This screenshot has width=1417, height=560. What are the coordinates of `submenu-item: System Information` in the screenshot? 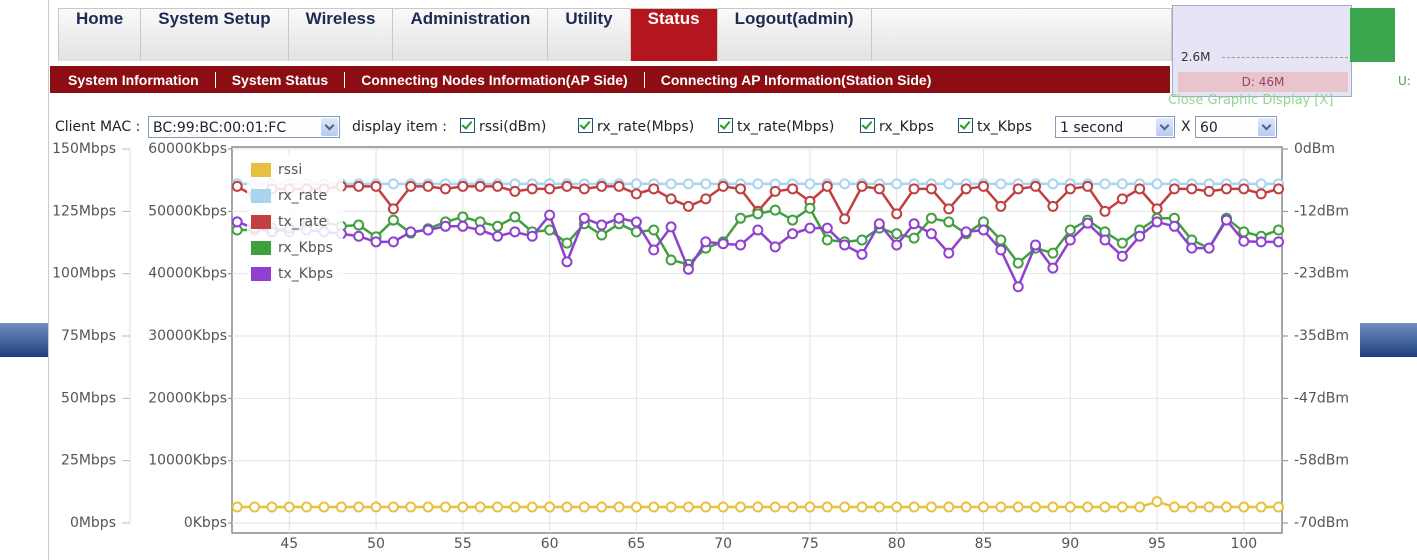 It's located at (133, 79).